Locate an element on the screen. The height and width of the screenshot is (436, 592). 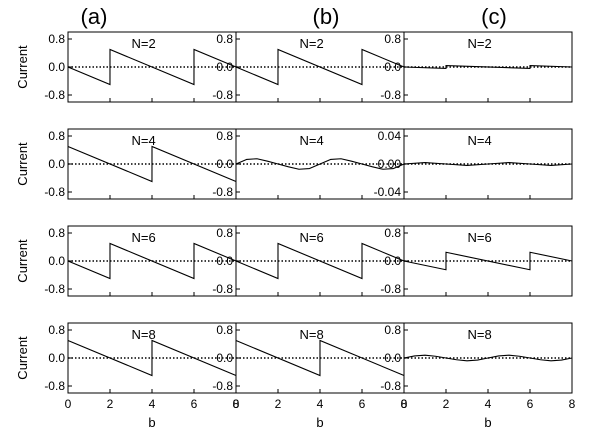
y-tick-label: 0.04 is located at coordinates (390, 136).